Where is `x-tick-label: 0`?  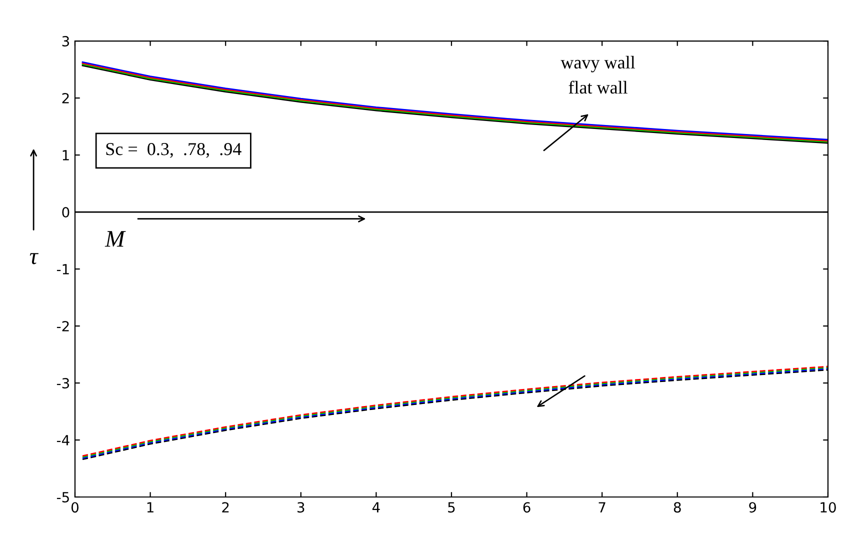
x-tick-label: 0 is located at coordinates (74, 507).